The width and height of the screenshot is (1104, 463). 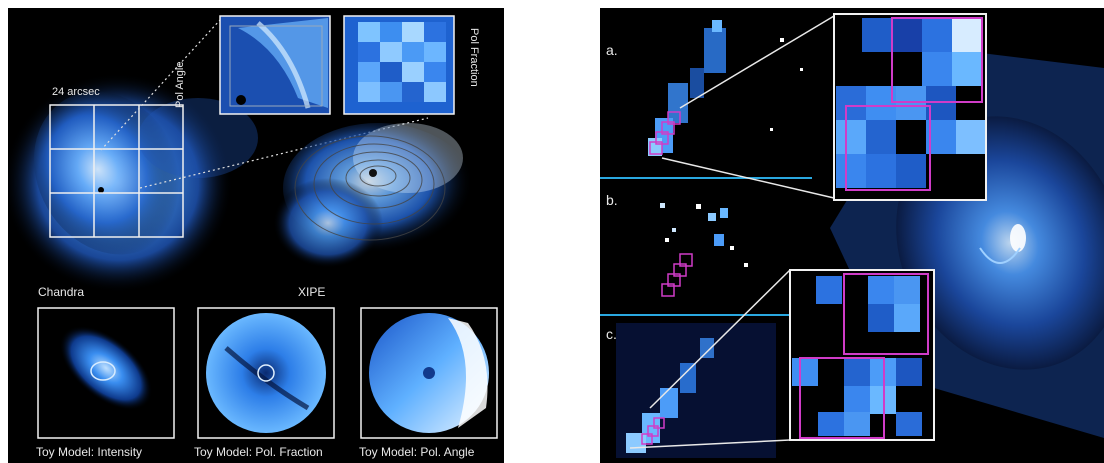 What do you see at coordinates (399, 65) in the screenshot?
I see `pol-fraction-inset` at bounding box center [399, 65].